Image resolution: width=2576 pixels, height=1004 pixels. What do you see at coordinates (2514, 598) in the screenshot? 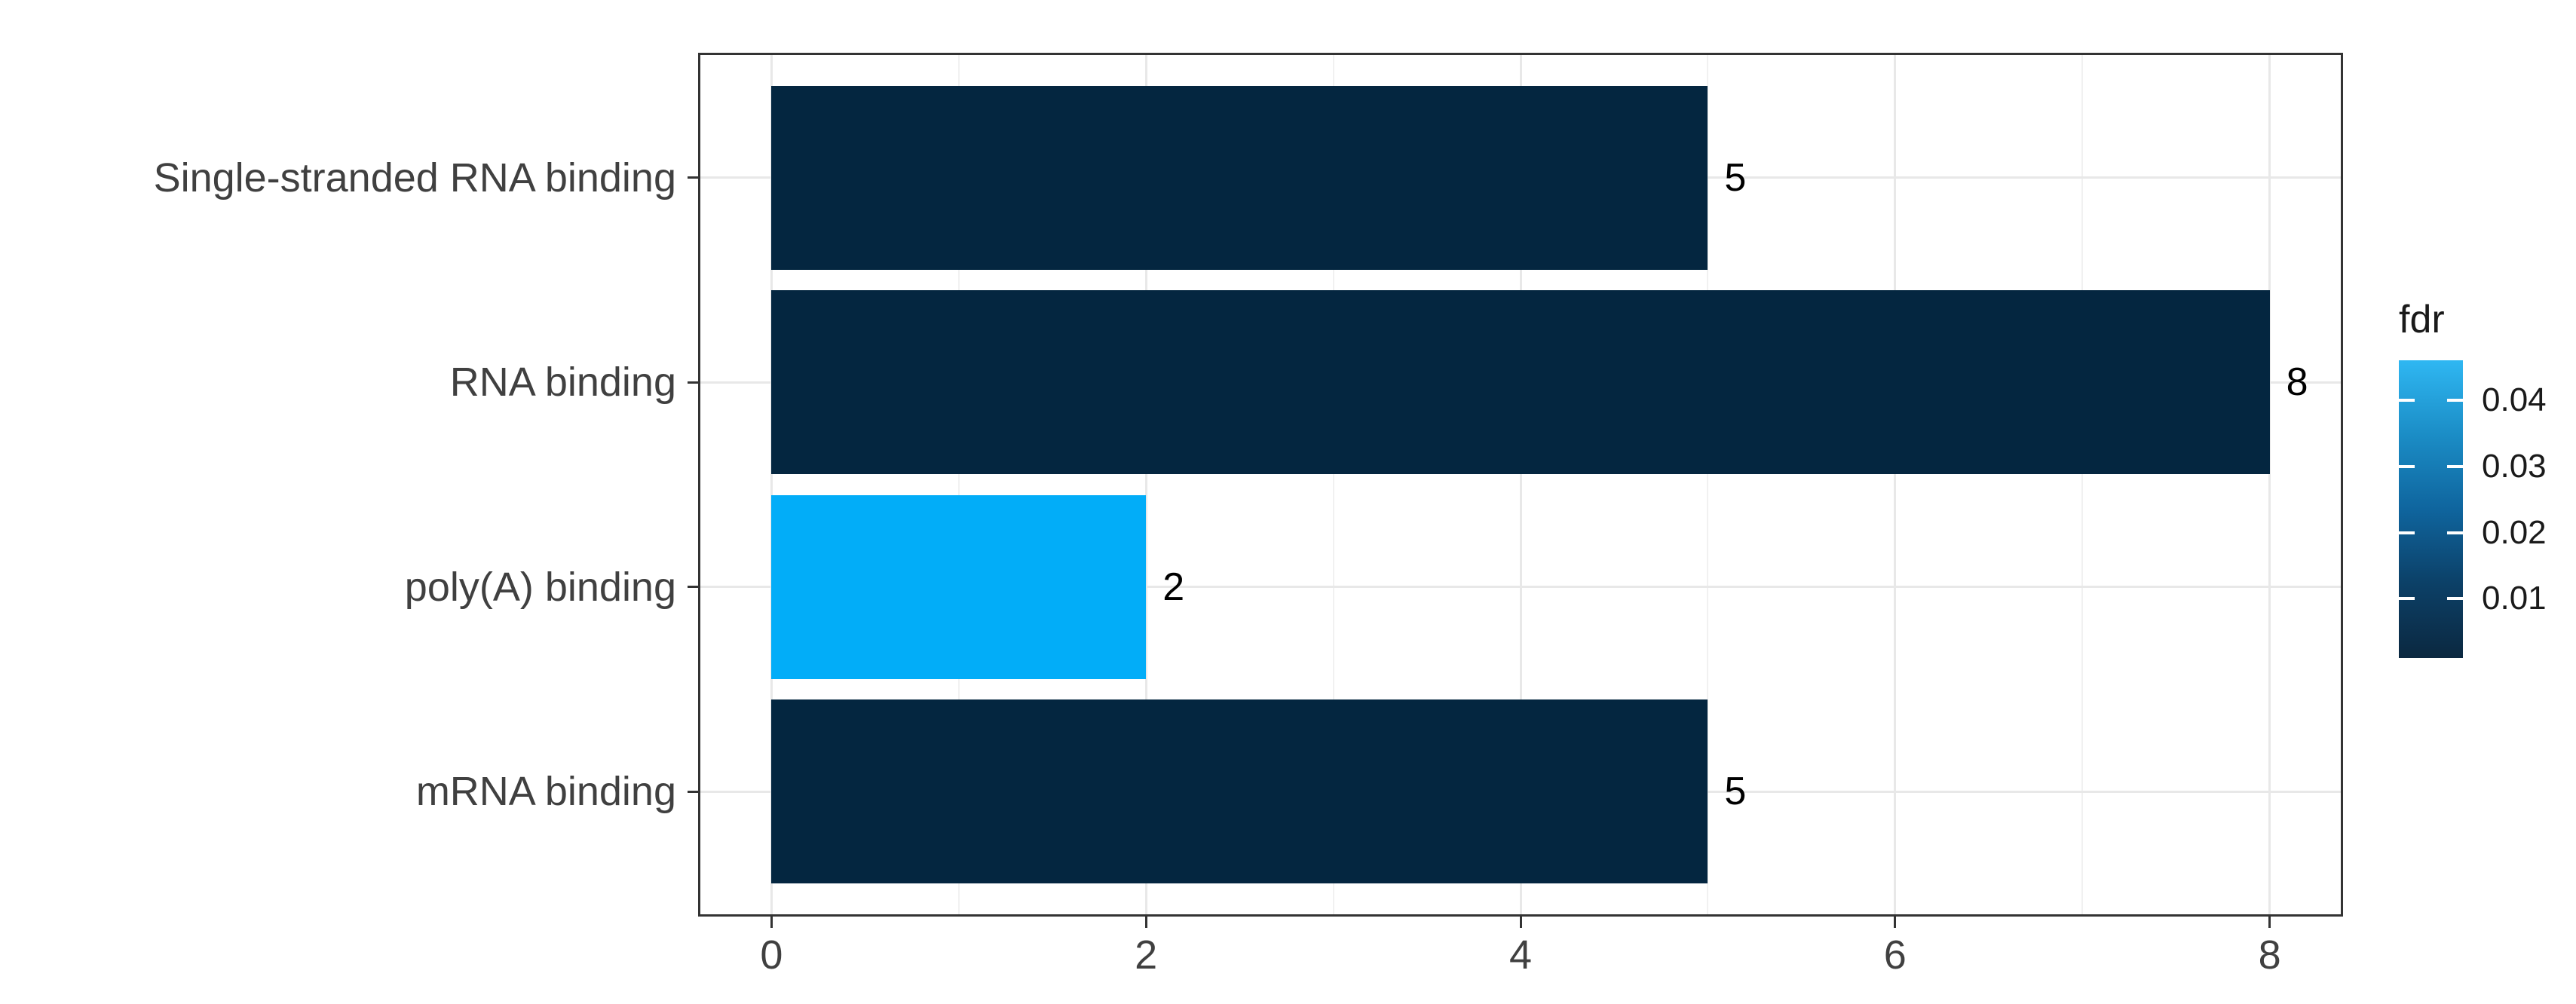
I see `legend-tick-label: 0.01` at bounding box center [2514, 598].